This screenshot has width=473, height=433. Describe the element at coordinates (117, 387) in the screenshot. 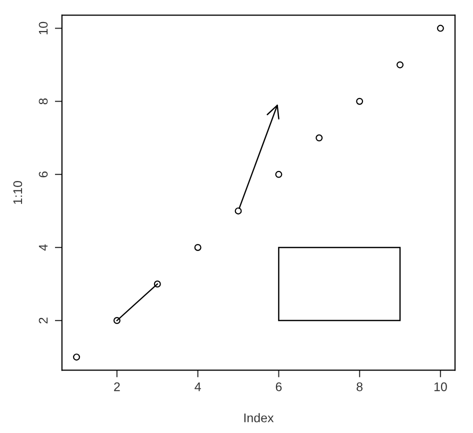

I see `x-tick-label: 2` at that location.